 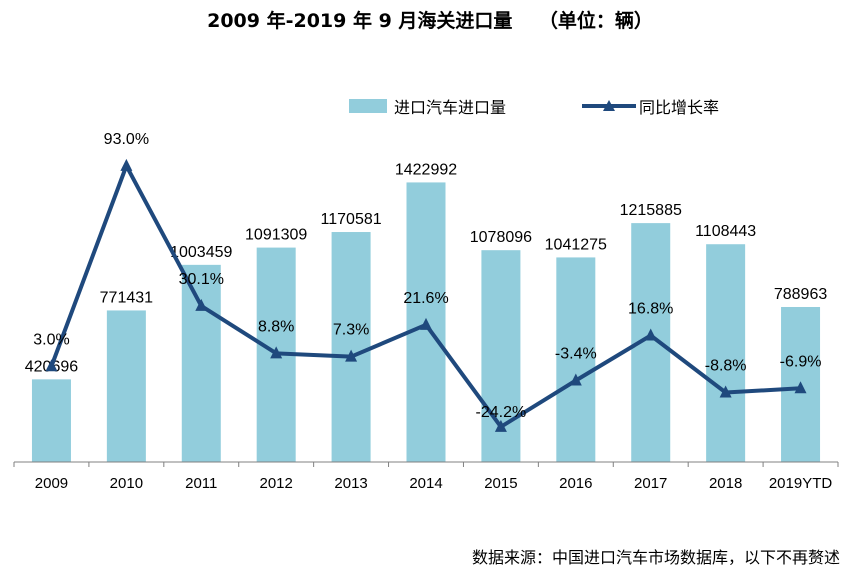 What do you see at coordinates (201, 304) in the screenshot?
I see `growth-marker-2011` at bounding box center [201, 304].